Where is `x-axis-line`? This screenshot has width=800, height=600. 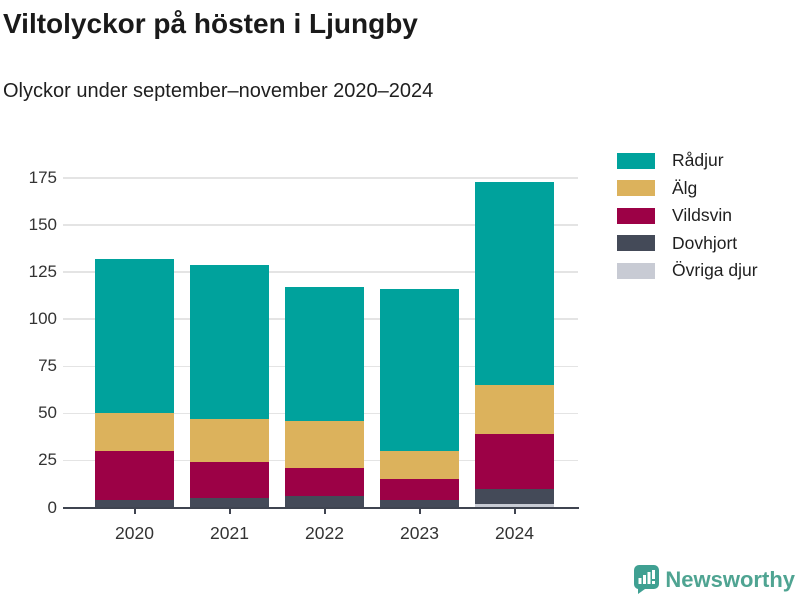 x-axis-line is located at coordinates (321, 507).